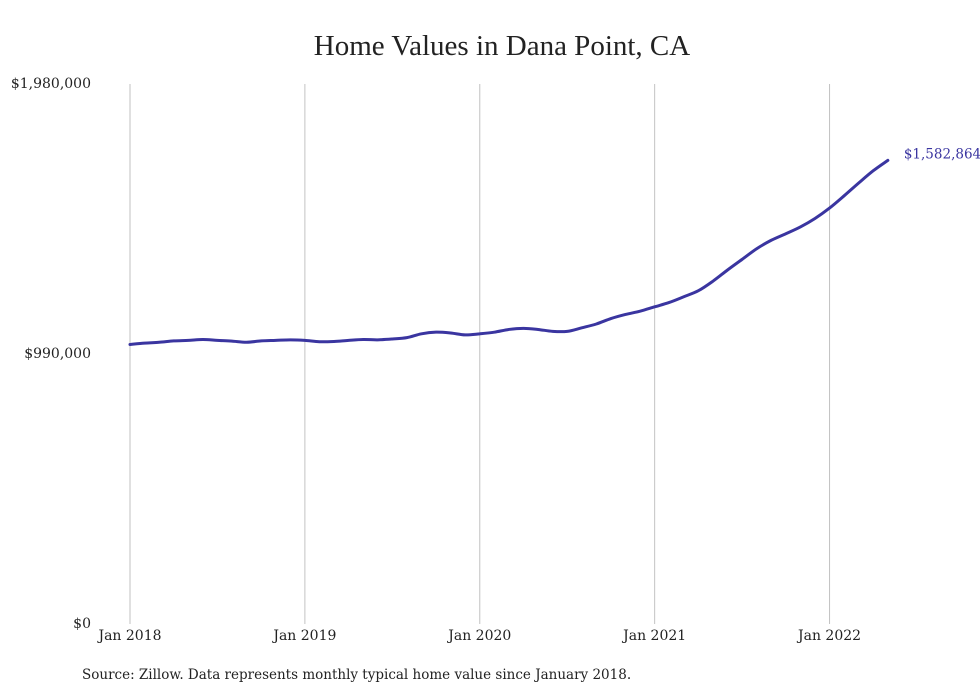 This screenshot has width=980, height=699. What do you see at coordinates (51, 84) in the screenshot?
I see `y-tick-label: $1,980,000` at bounding box center [51, 84].